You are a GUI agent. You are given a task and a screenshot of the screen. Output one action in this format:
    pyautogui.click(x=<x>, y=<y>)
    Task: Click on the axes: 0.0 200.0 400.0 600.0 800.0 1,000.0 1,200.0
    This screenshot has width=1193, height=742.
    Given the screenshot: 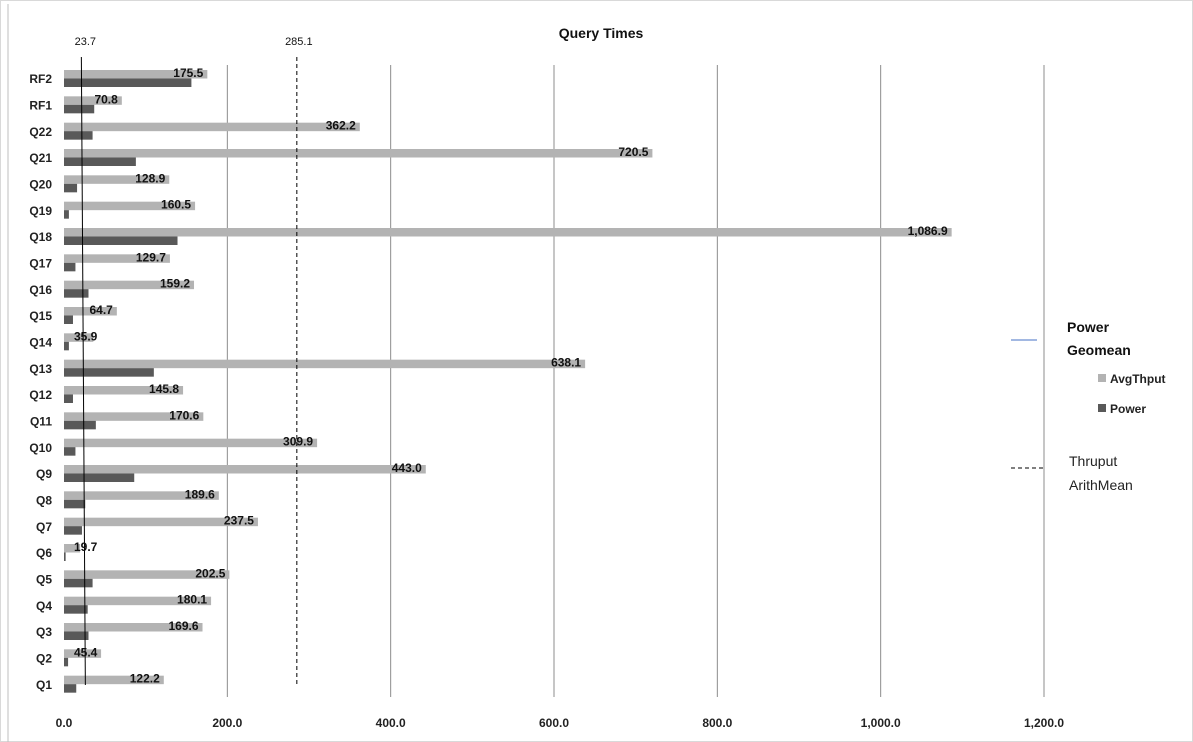 What is the action you would take?
    pyautogui.click(x=560, y=723)
    